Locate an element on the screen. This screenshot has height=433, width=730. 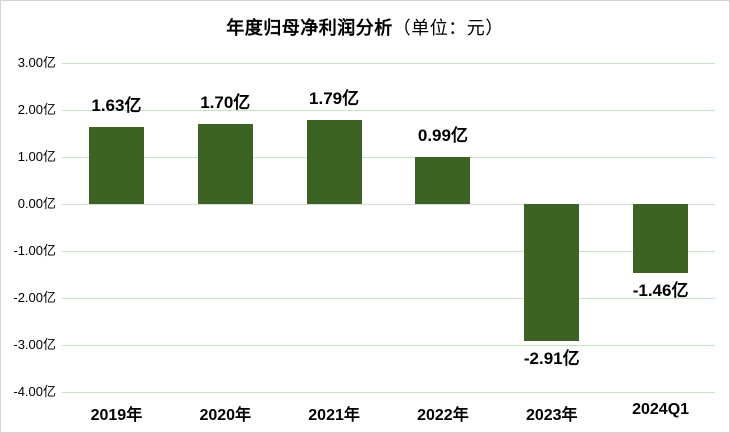
bar-2020年 is located at coordinates (225, 164).